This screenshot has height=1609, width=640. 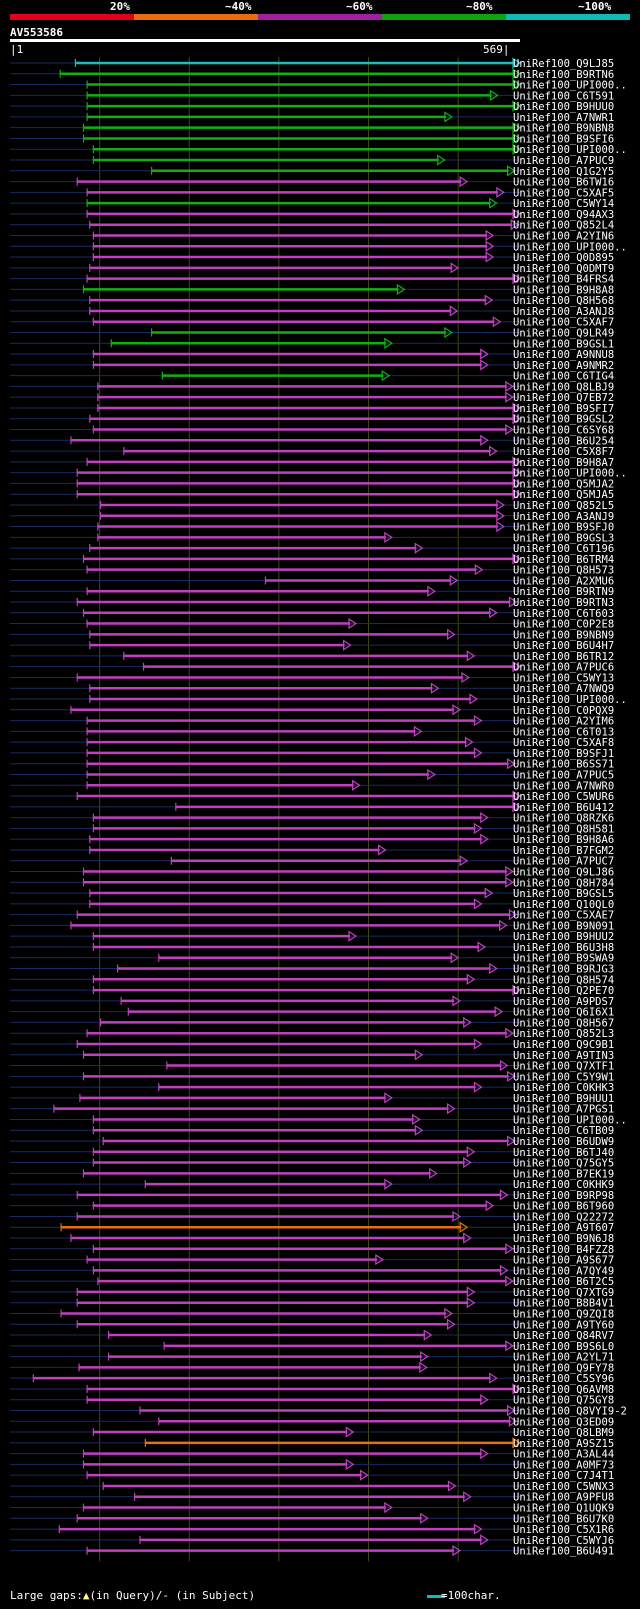 What do you see at coordinates (563, 1261) in the screenshot?
I see `hit-name-link: UniRef100_A9S677` at bounding box center [563, 1261].